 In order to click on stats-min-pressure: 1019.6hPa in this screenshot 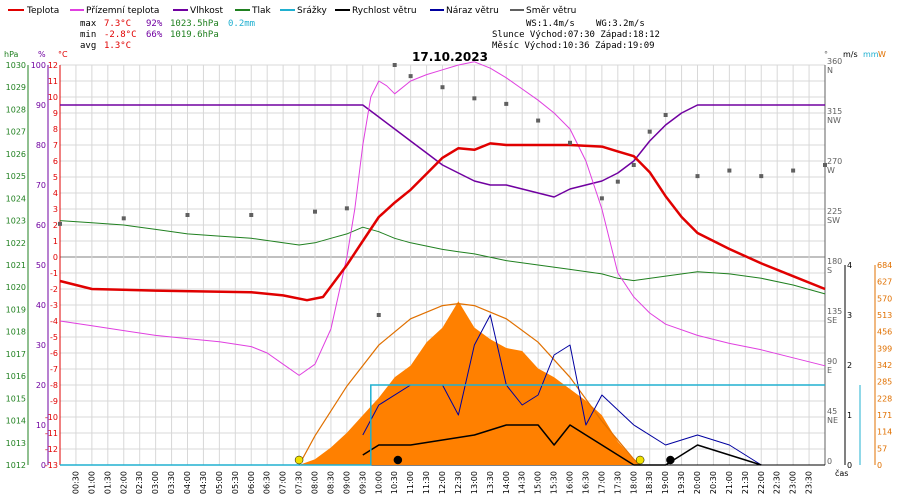, I will do `click(194, 35)`.